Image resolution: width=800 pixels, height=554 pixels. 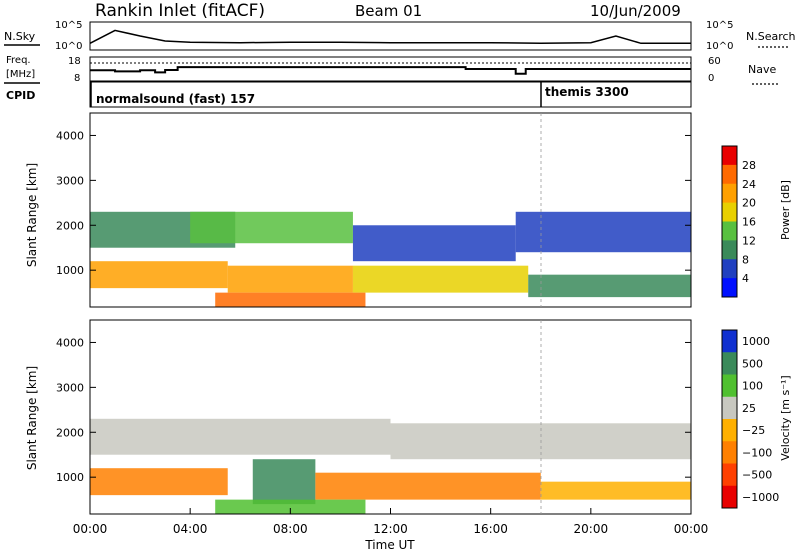 I want to click on freq-panel: Freq. [MHz] 18 8 60 0 Nave, so click(x=391, y=70).